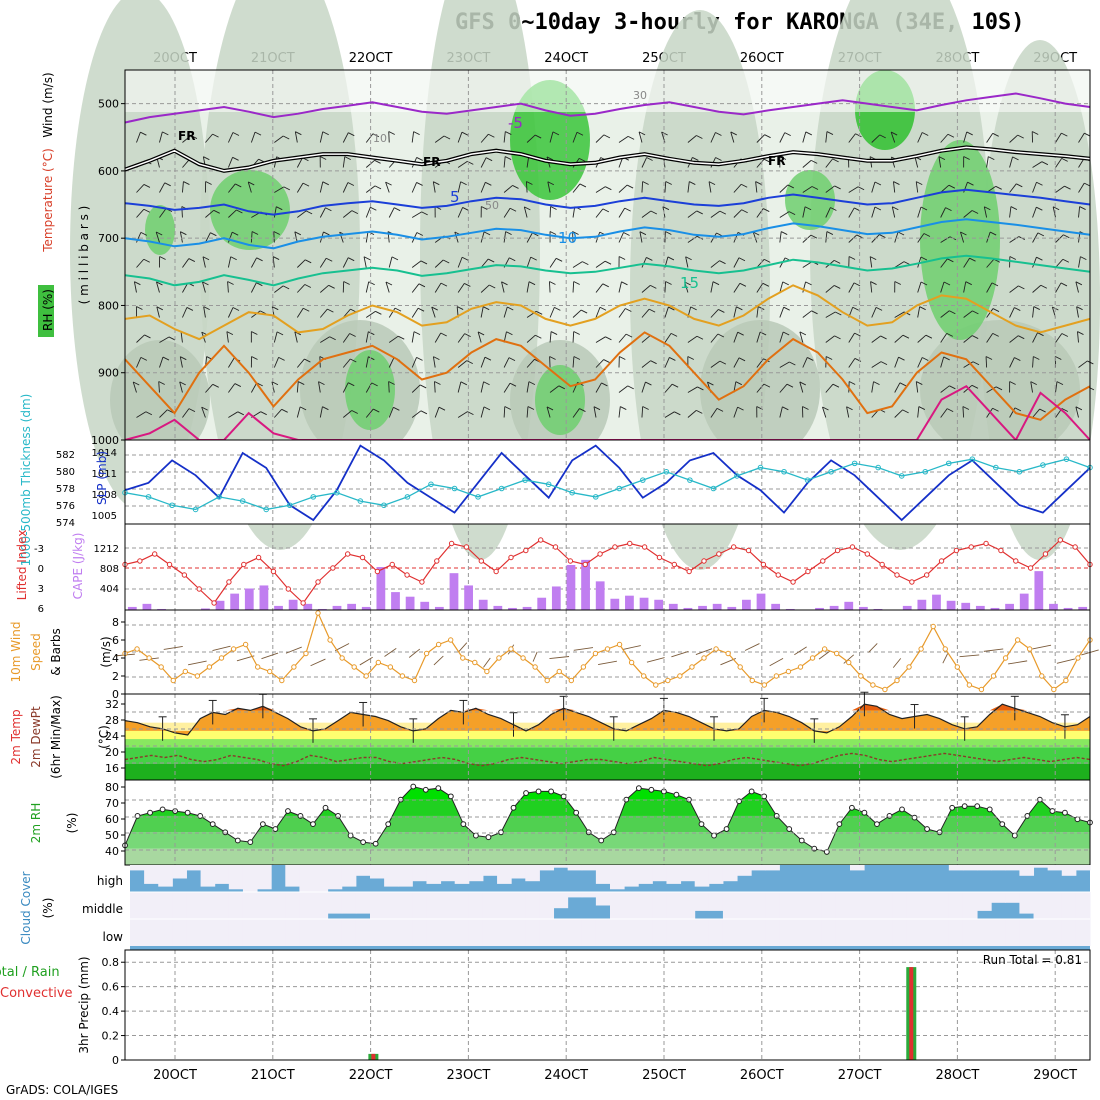 The image size is (1100, 1100). Describe the element at coordinates (112, 704) in the screenshot. I see `temp2m-tick-label: 32` at that location.